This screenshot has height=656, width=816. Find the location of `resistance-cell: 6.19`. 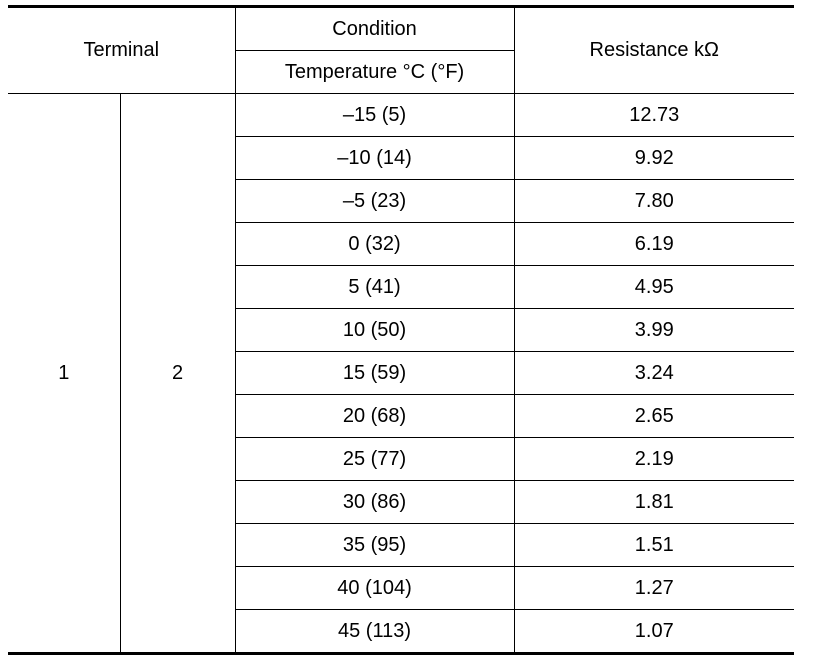

resistance-cell: 6.19 is located at coordinates (654, 244).